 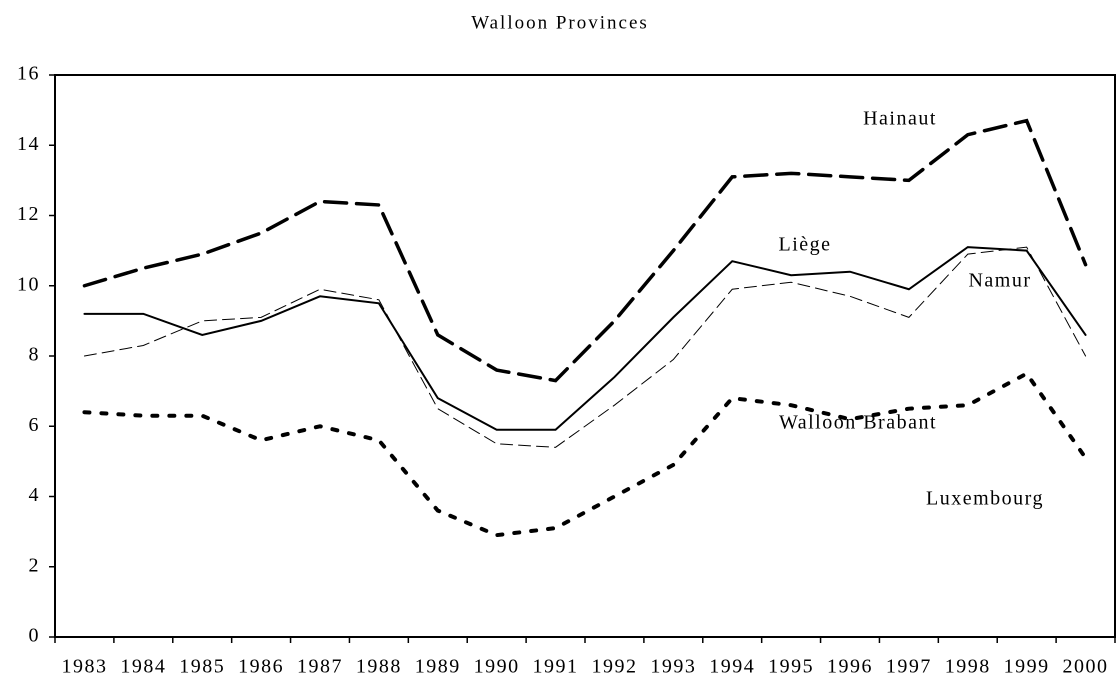 I want to click on y-tick-label: 8, so click(x=35, y=355).